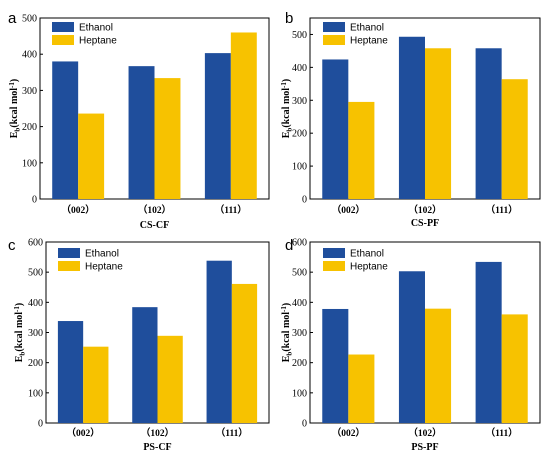 The height and width of the screenshot is (462, 550). I want to click on panel-letter: c, so click(12, 245).